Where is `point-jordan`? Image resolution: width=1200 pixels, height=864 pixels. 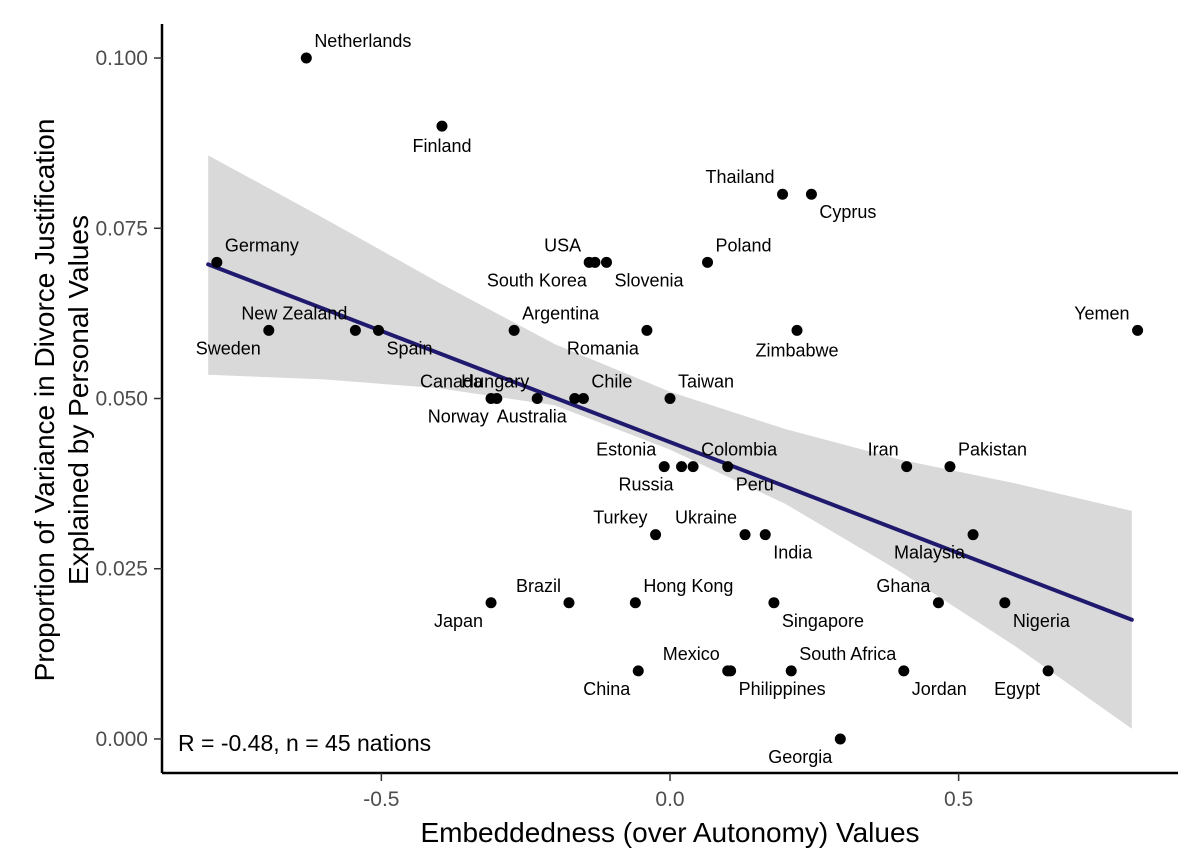
point-jordan is located at coordinates (904, 671).